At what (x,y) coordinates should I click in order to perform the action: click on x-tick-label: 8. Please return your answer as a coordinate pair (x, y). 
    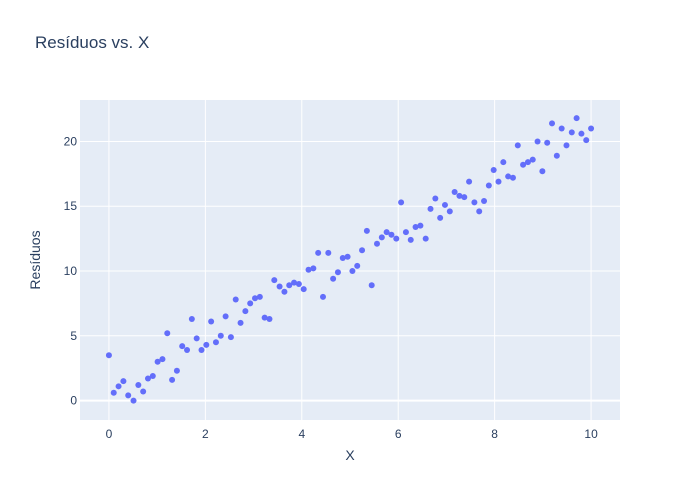
    Looking at the image, I should click on (494, 434).